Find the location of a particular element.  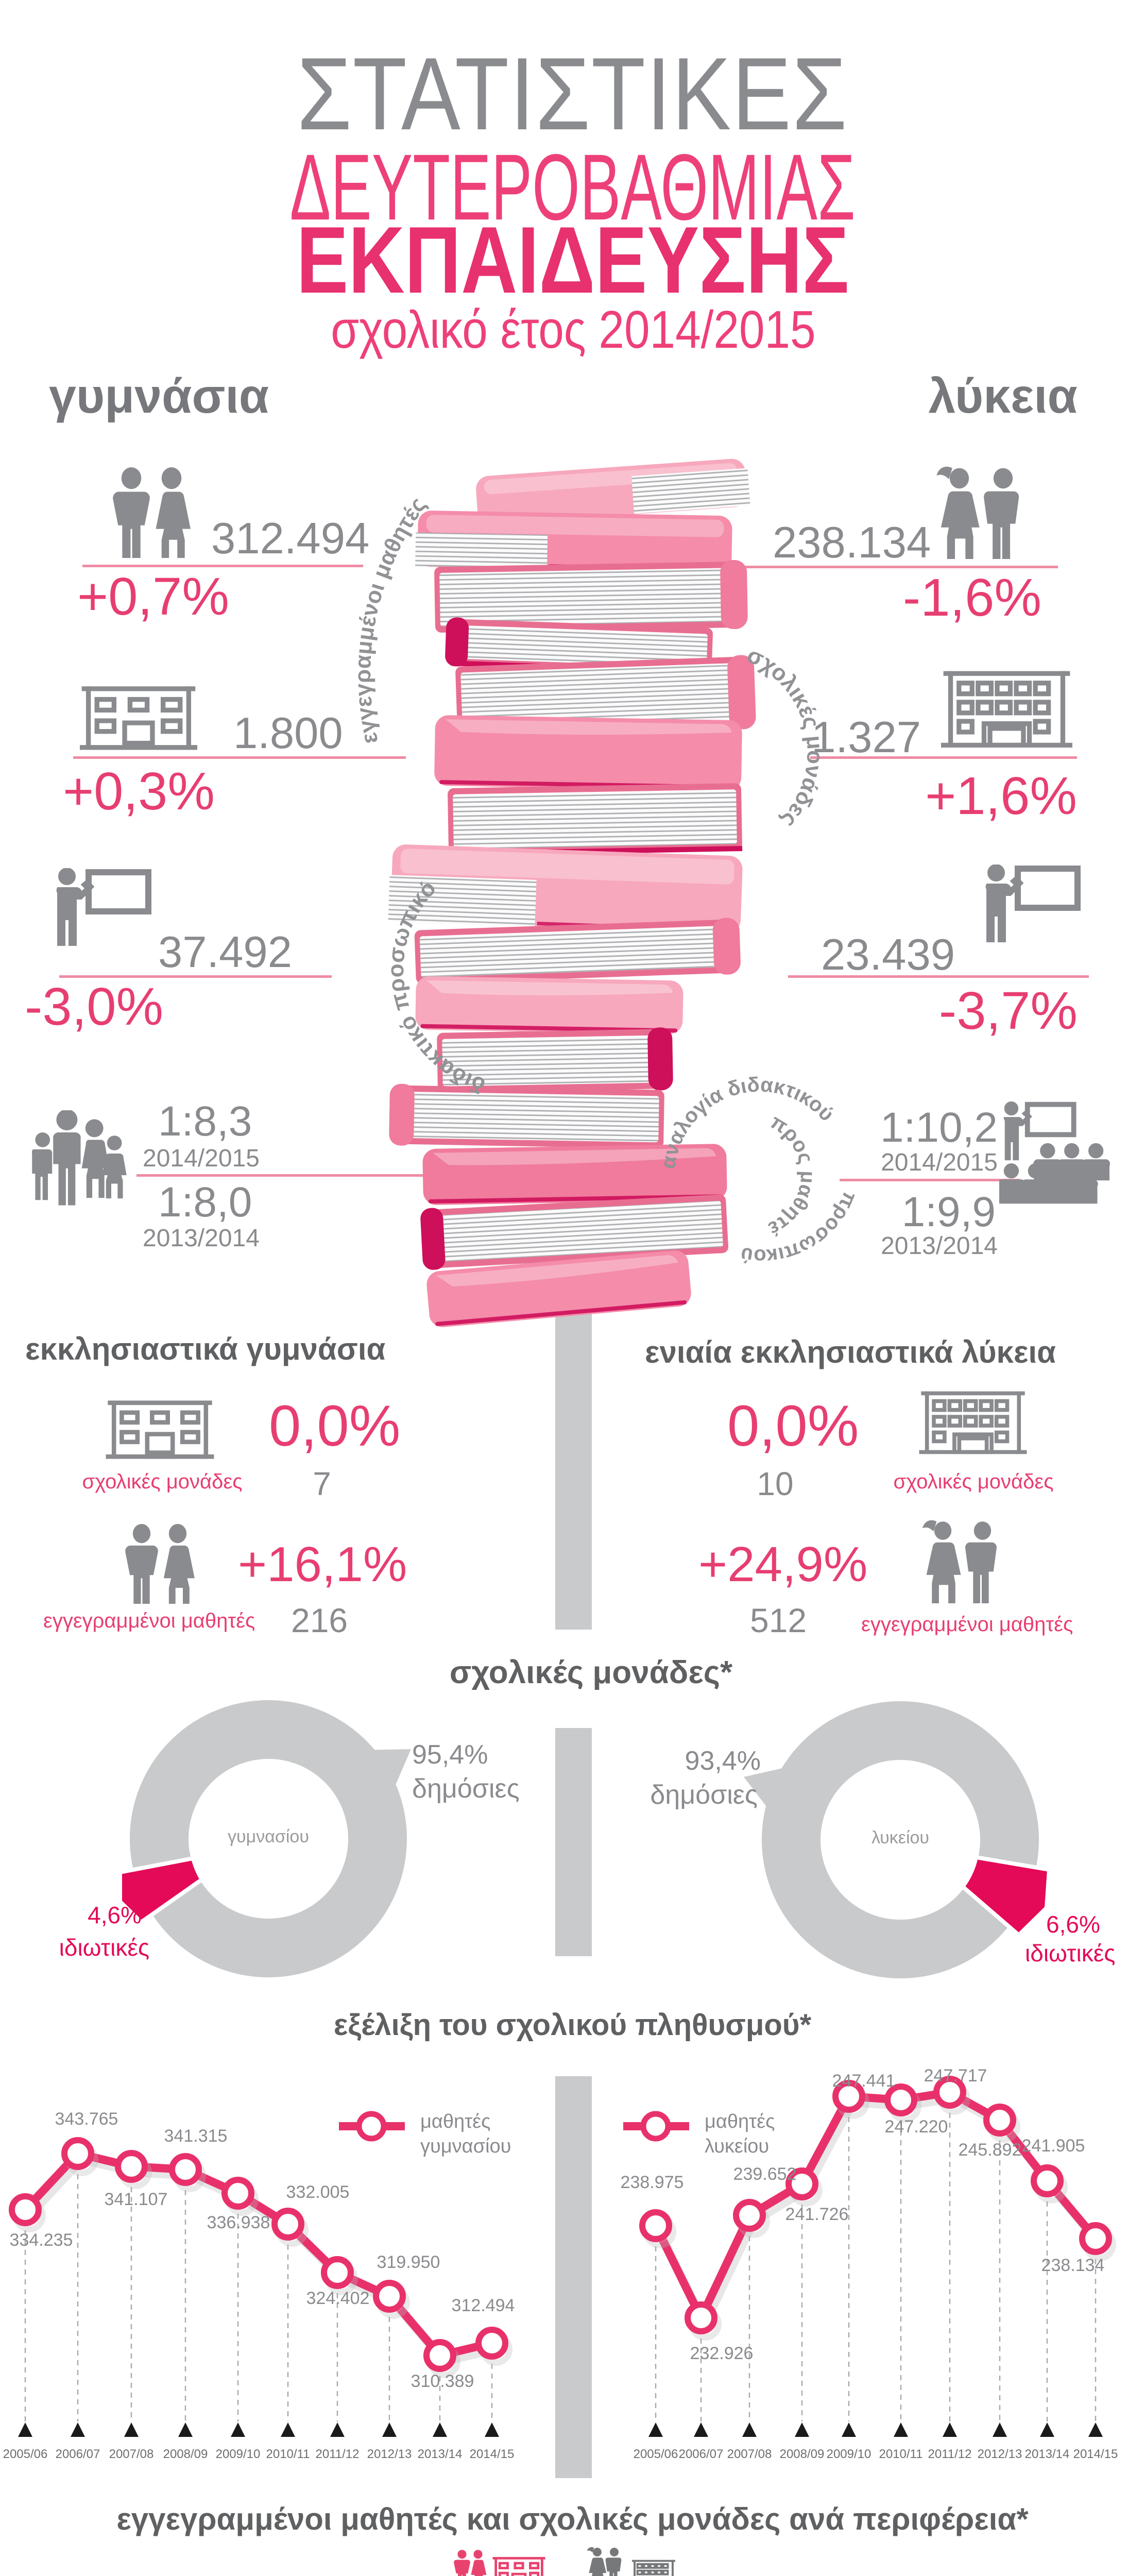

svg-text: σχολικές μονάδες is located at coordinates (785, 737).